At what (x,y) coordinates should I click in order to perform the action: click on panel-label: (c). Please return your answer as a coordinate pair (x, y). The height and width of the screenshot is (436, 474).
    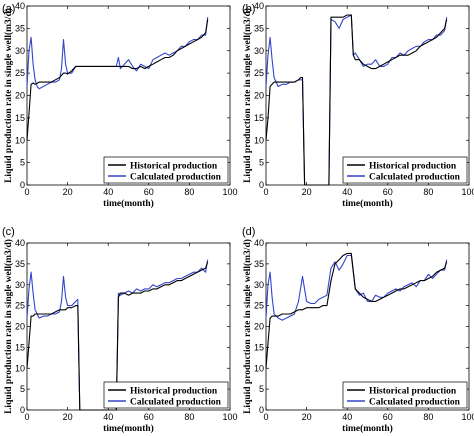
    Looking at the image, I should click on (8, 232).